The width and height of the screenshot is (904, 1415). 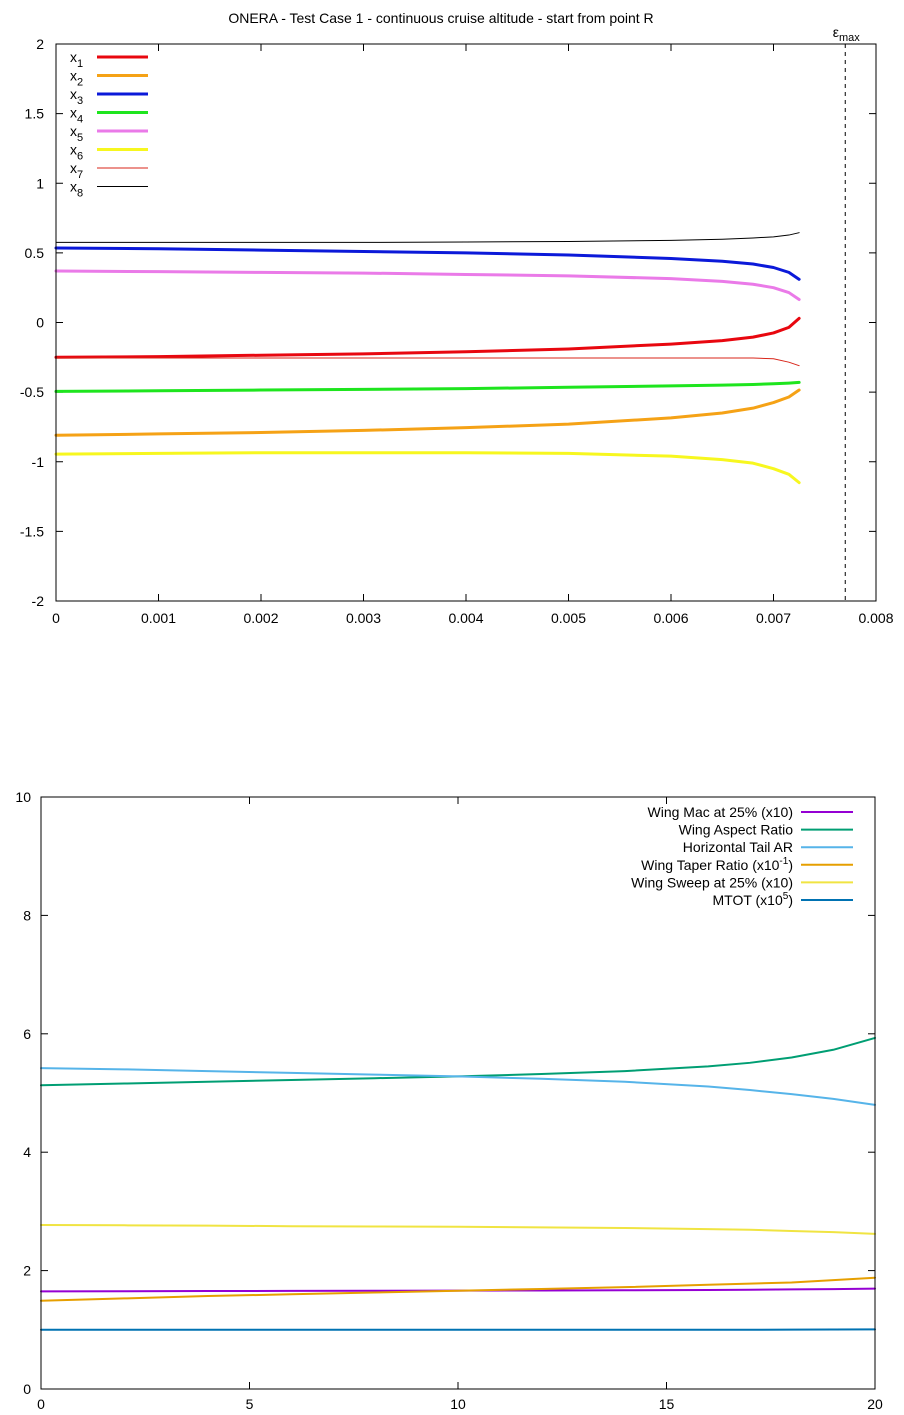 What do you see at coordinates (35, 114) in the screenshot?
I see `y-tick-label: 1.5` at bounding box center [35, 114].